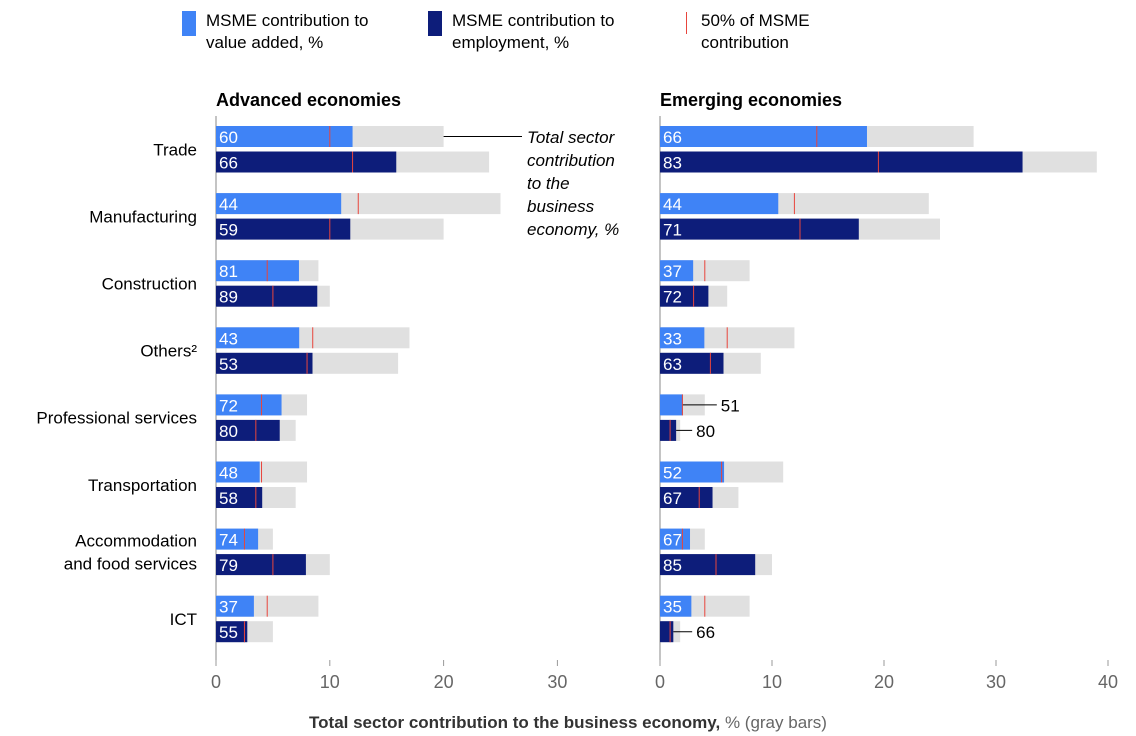 The image size is (1136, 736). What do you see at coordinates (444, 682) in the screenshot?
I see `advanced-economies-tick-label-20: 20` at bounding box center [444, 682].